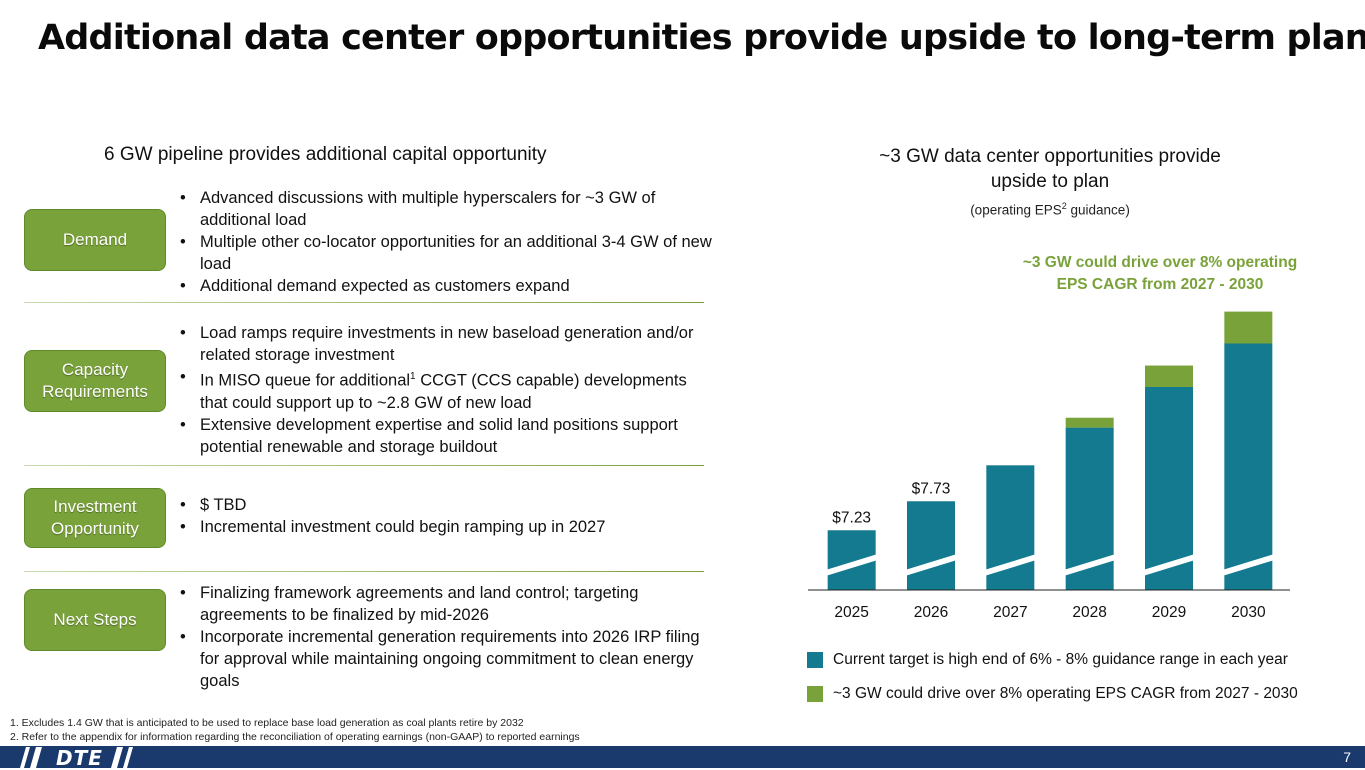  What do you see at coordinates (1089, 612) in the screenshot?
I see `x-tick-label: 2028` at bounding box center [1089, 612].